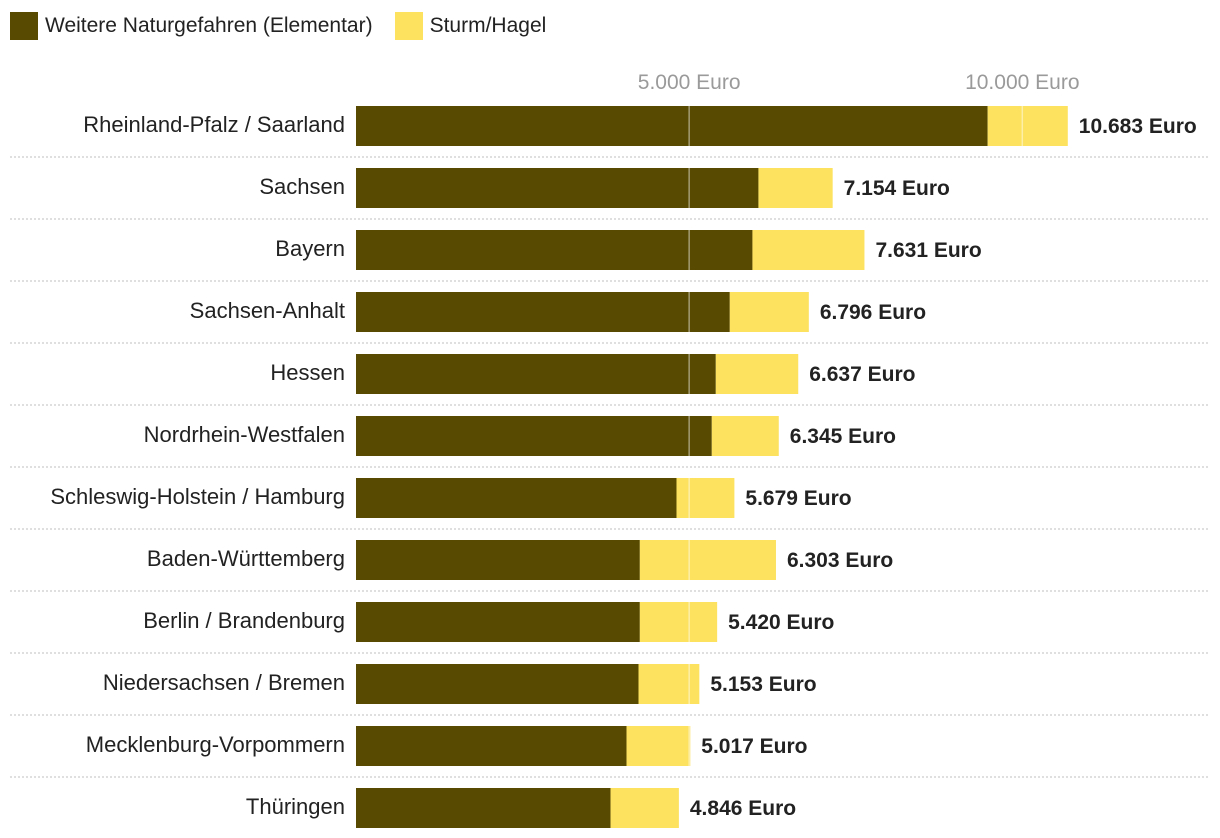 This screenshot has height=838, width=1220. Describe the element at coordinates (224, 682) in the screenshot. I see `category-label: Niedersachsen / Bremen` at that location.